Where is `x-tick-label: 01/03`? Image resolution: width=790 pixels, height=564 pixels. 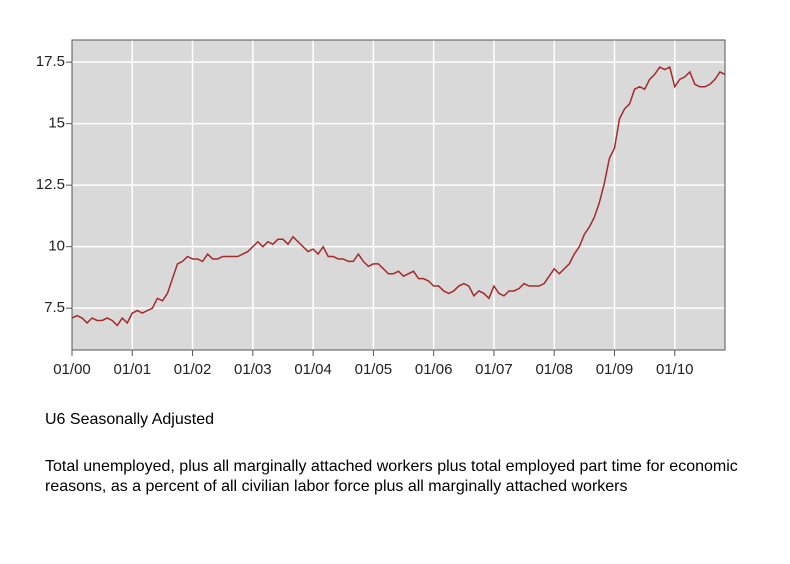 x-tick-label: 01/03 is located at coordinates (253, 369).